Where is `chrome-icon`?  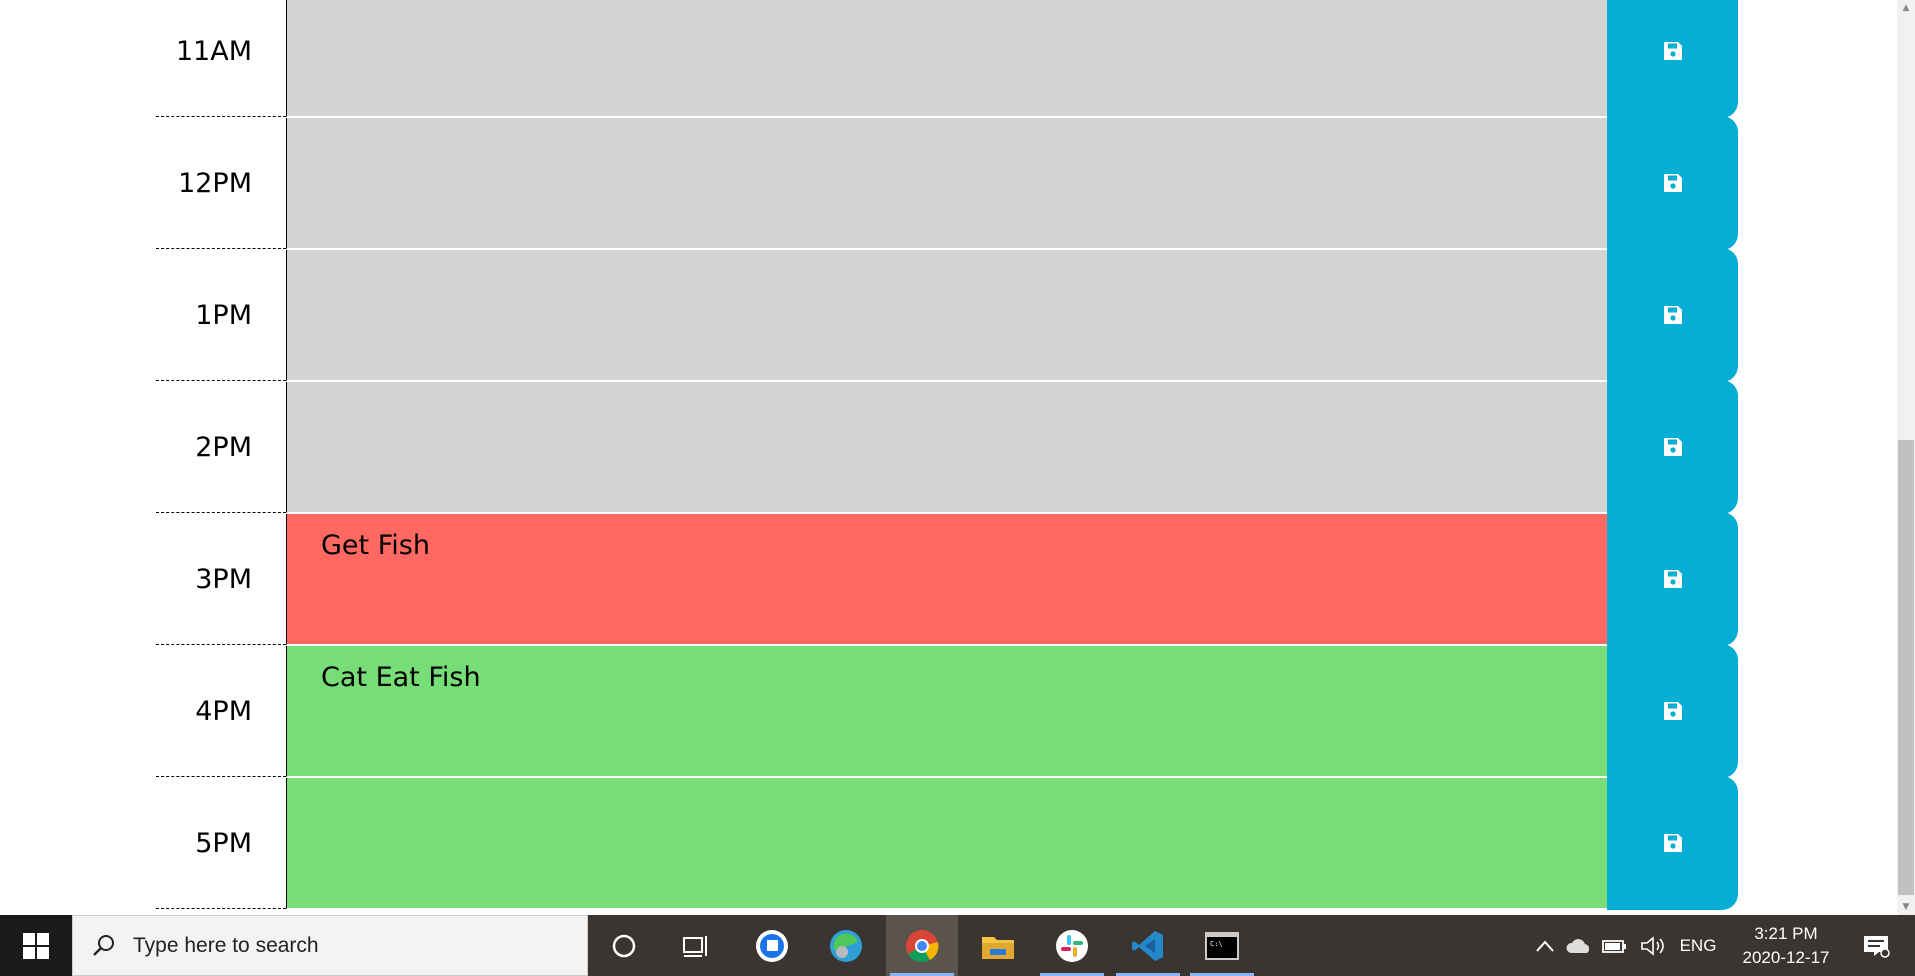
chrome-icon is located at coordinates (922, 945).